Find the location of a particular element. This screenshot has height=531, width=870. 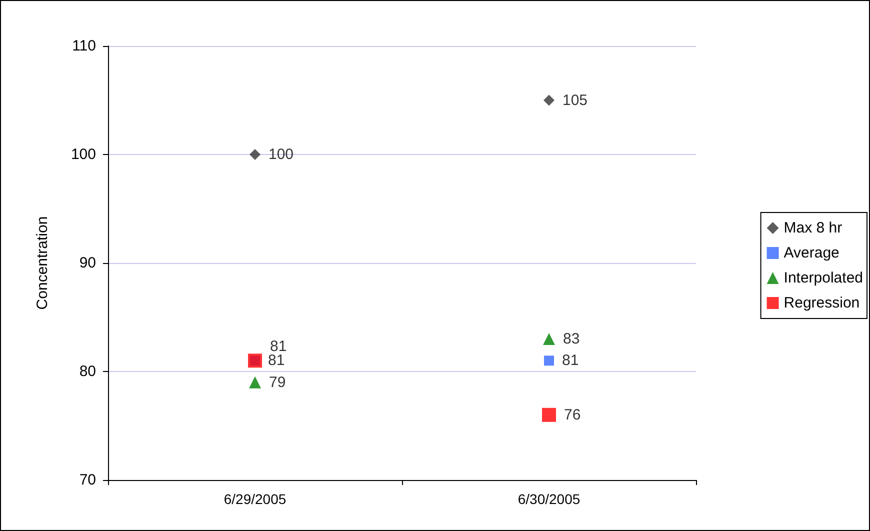

y-axis-title: Concentration is located at coordinates (42, 263).